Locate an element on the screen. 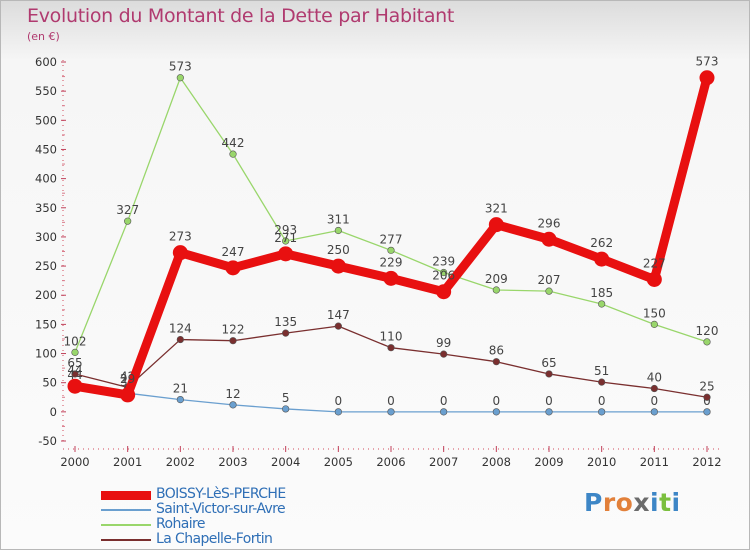 The height and width of the screenshot is (551, 750). proxiti-logo: Proxiti is located at coordinates (632, 502).